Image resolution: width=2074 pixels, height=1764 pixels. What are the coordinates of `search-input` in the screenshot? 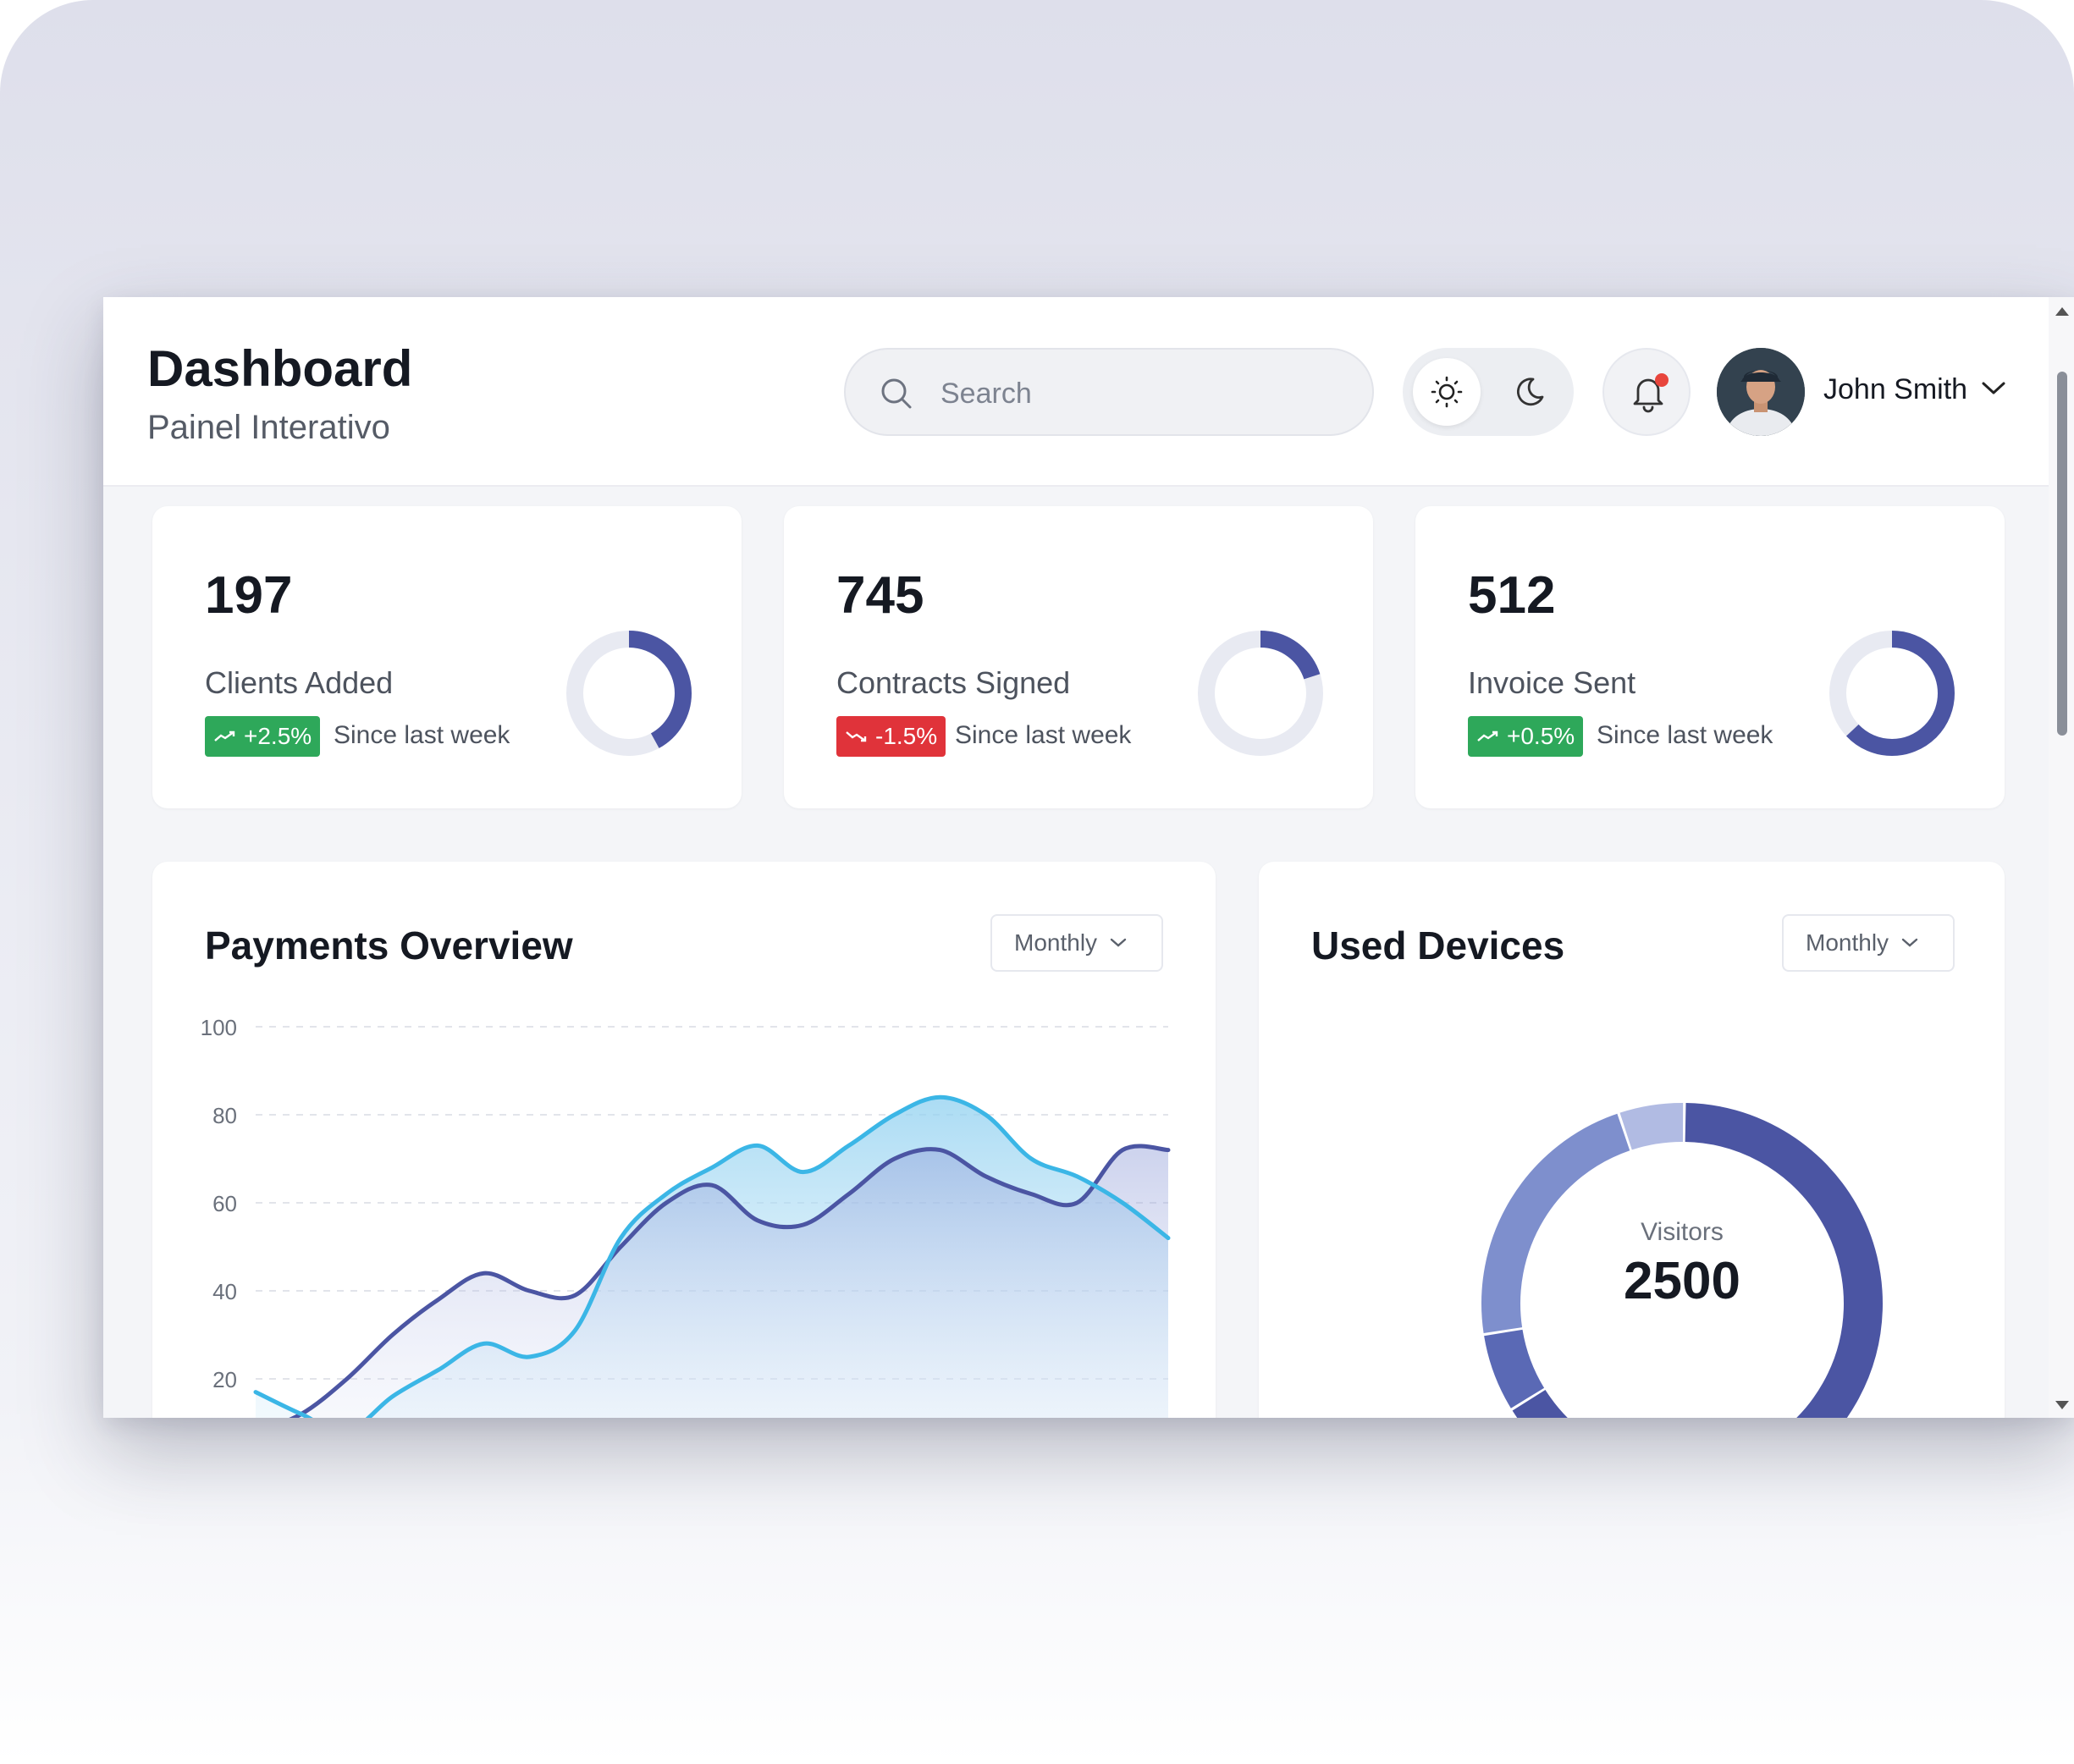 It's located at (1144, 393).